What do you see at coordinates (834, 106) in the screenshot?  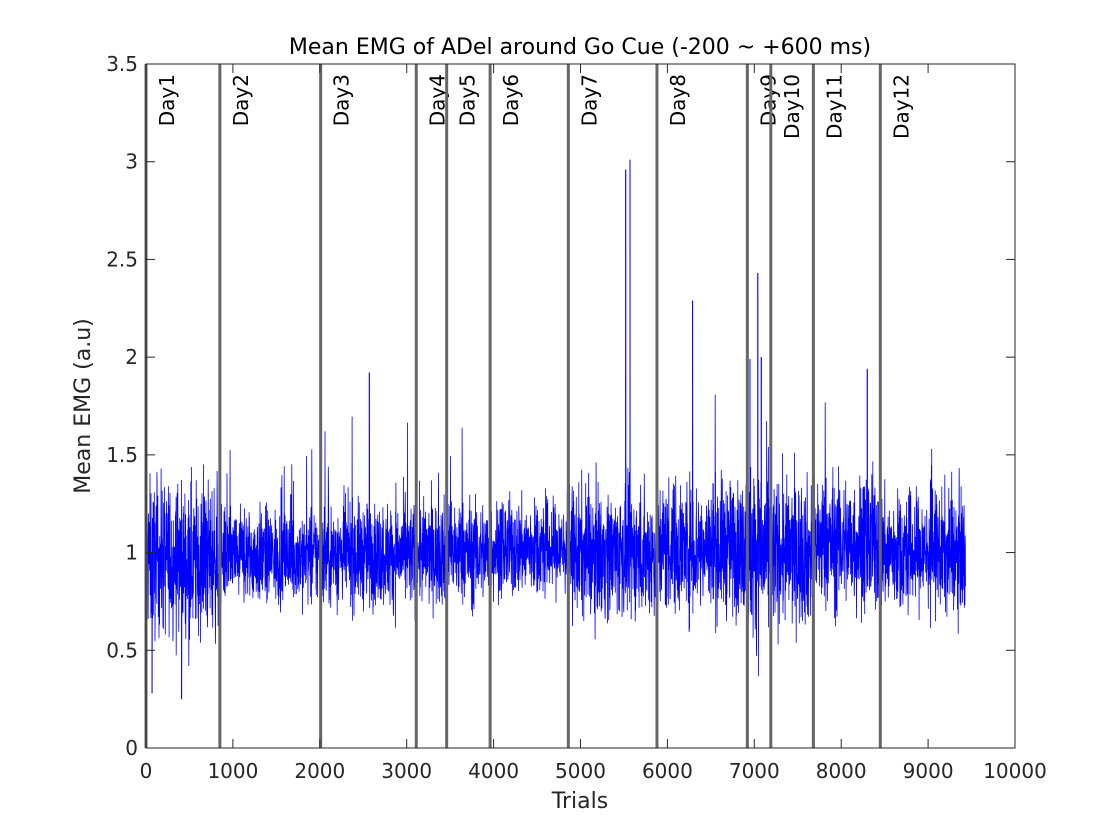 I see `day-label: Day11` at bounding box center [834, 106].